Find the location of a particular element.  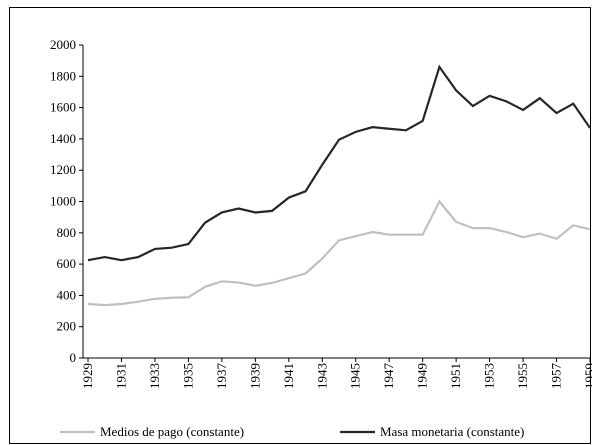

x-tick-label: 1931 is located at coordinates (120, 376).